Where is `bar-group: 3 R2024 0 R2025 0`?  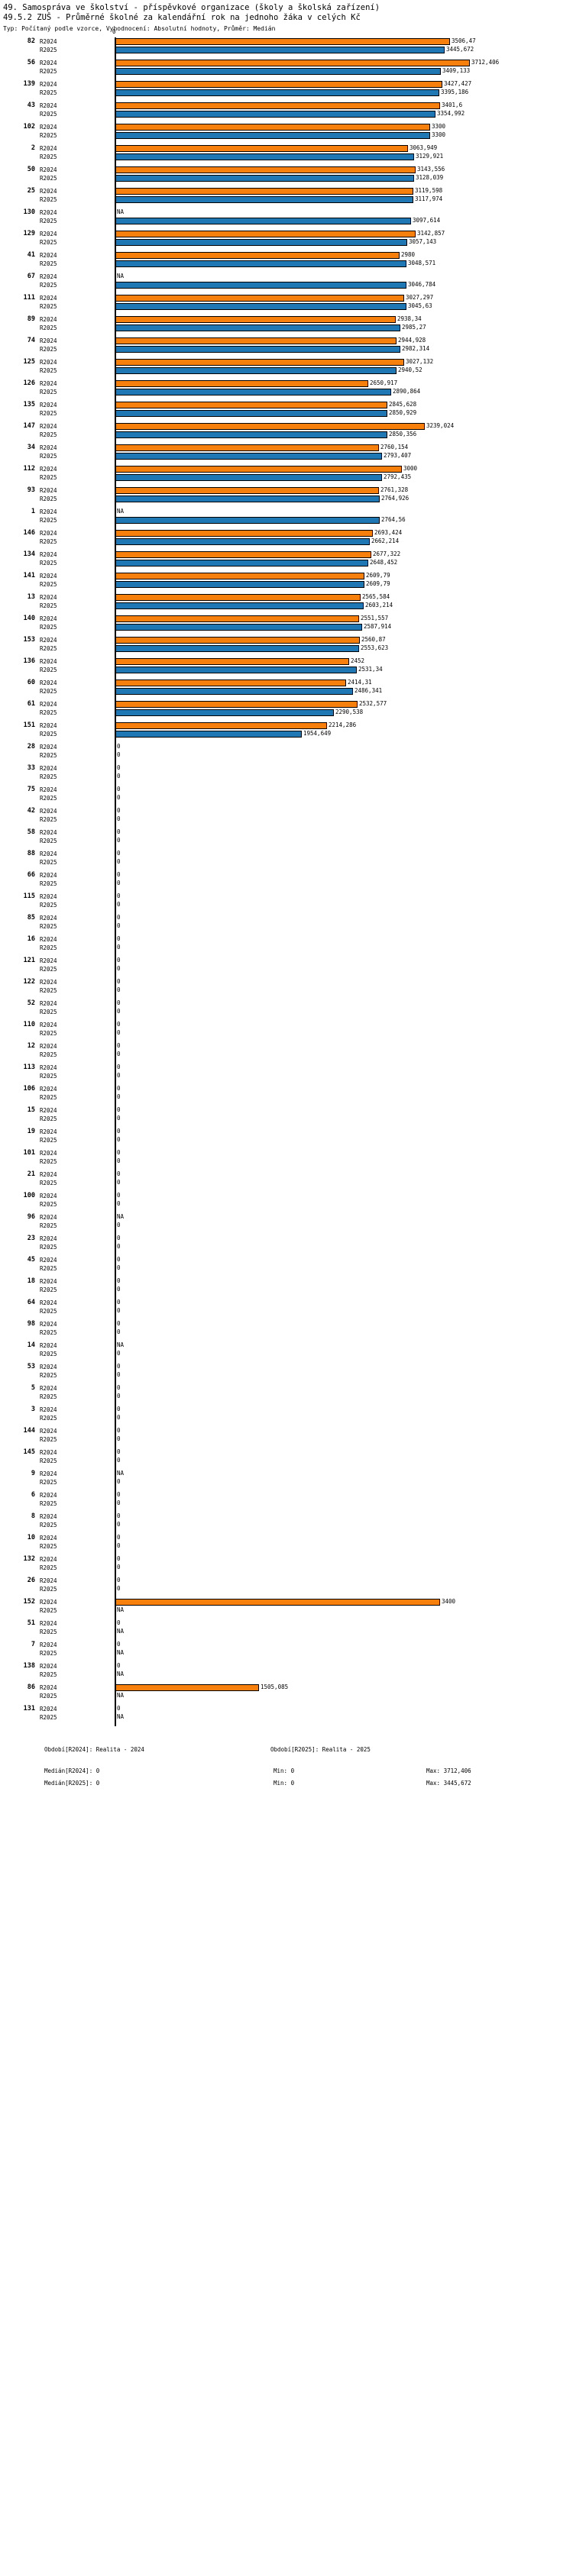
bar-group: 3 R2024 0 R2025 0 is located at coordinates (286, 1416).